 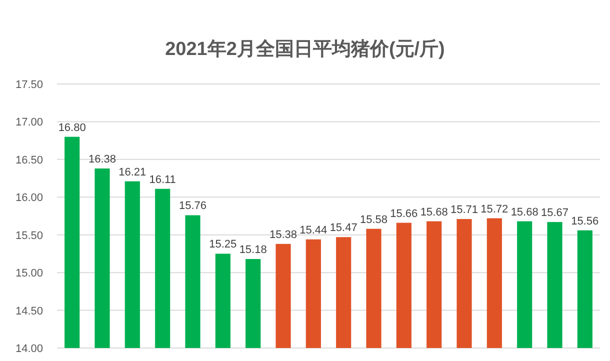 I want to click on y-tick-label: 15.00, so click(x=29, y=274).